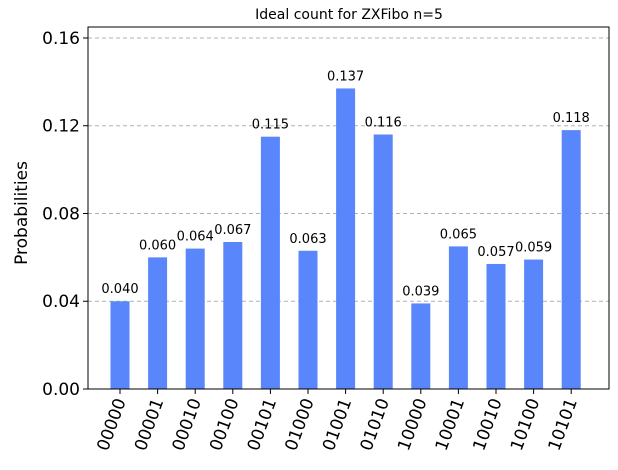 This screenshot has height=470, width=618. I want to click on y-tick-label: 0.04, so click(61, 302).